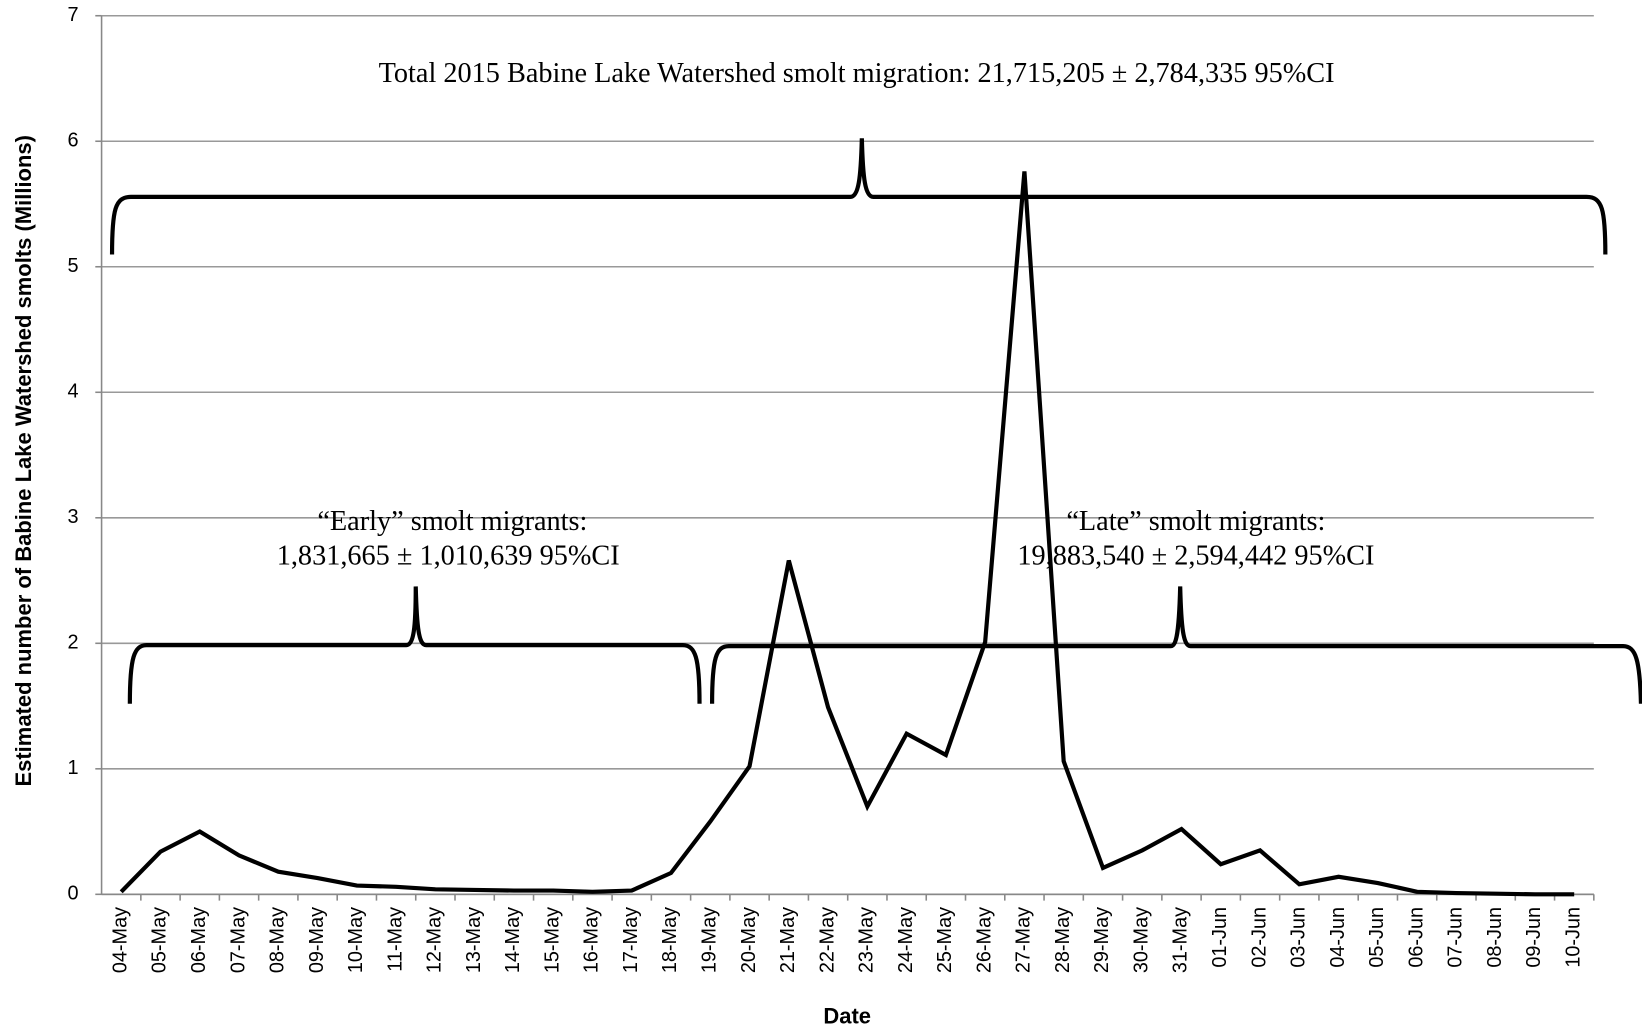 Image resolution: width=1642 pixels, height=1033 pixels. What do you see at coordinates (1416, 937) in the screenshot?
I see `x-tick-label: 06-Jun` at bounding box center [1416, 937].